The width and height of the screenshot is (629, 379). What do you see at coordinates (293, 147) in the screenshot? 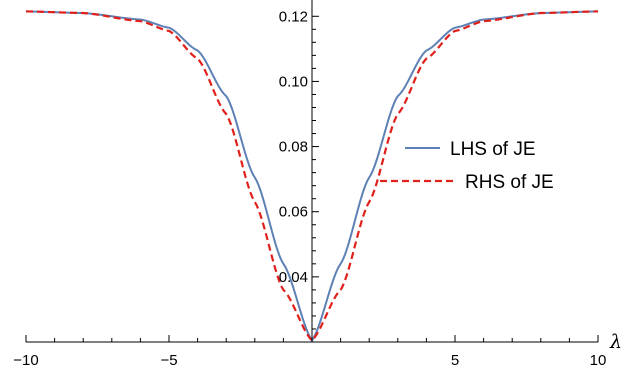
I see `y-tick-label: 0.08` at bounding box center [293, 147].